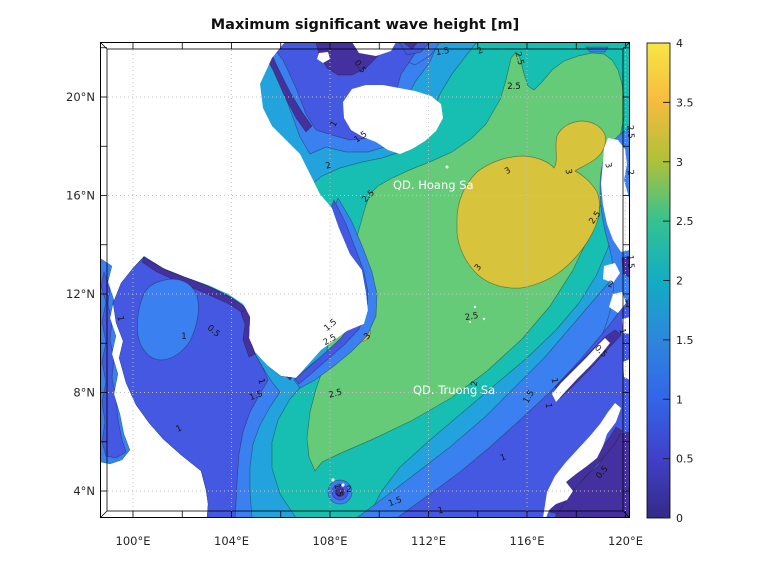 The width and height of the screenshot is (778, 583). Describe the element at coordinates (84, 491) in the screenshot. I see `y-axis-tick-label: 4°N` at that location.